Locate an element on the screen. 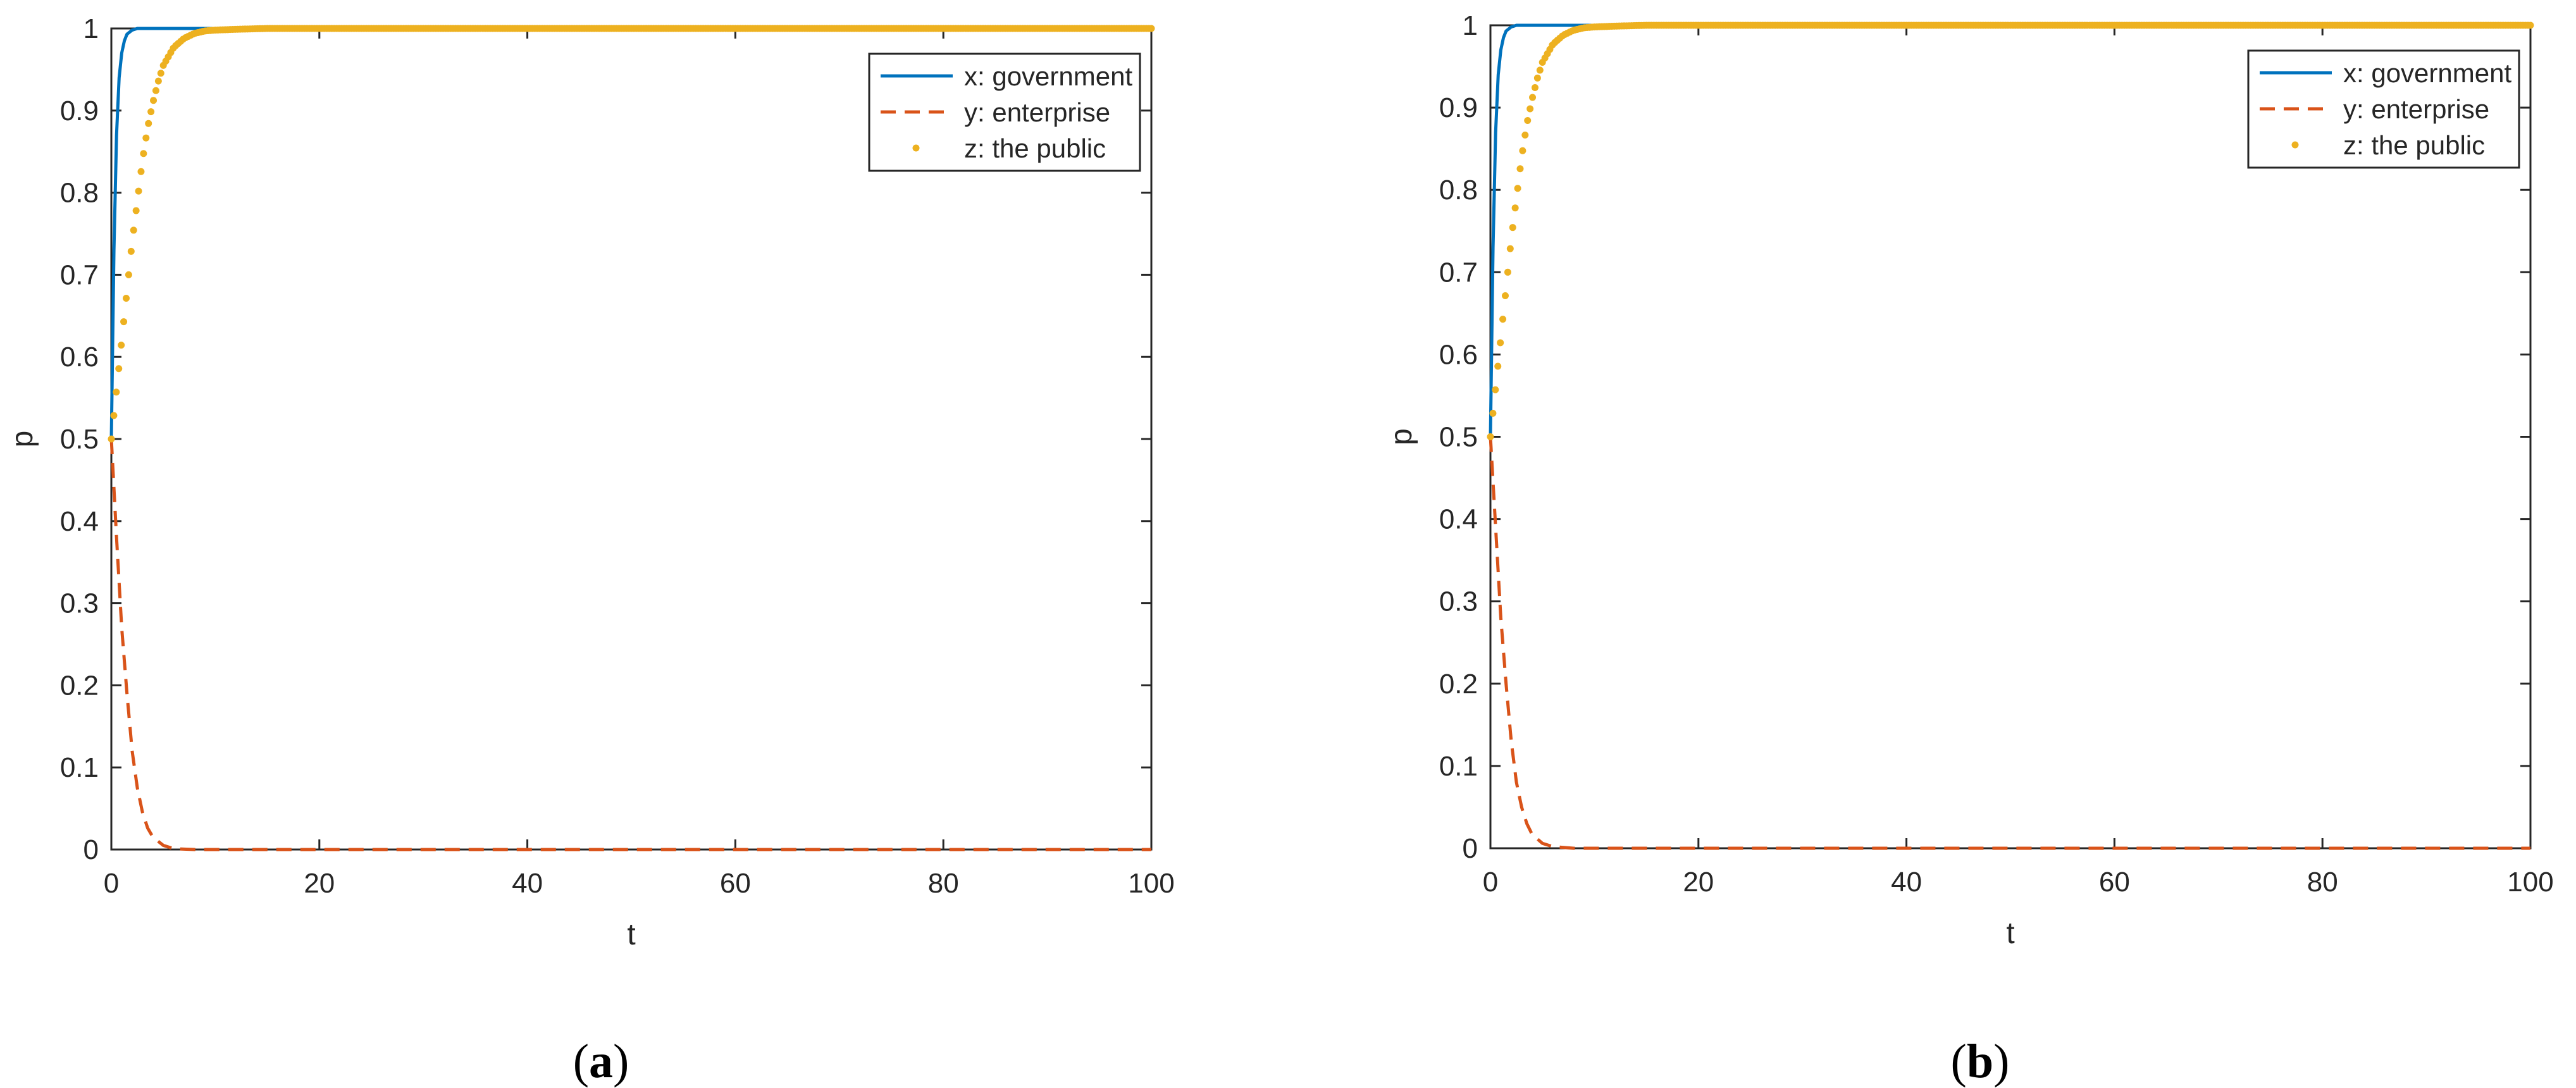 The height and width of the screenshot is (1088, 2576). caption-b-label: b is located at coordinates (1980, 1061).